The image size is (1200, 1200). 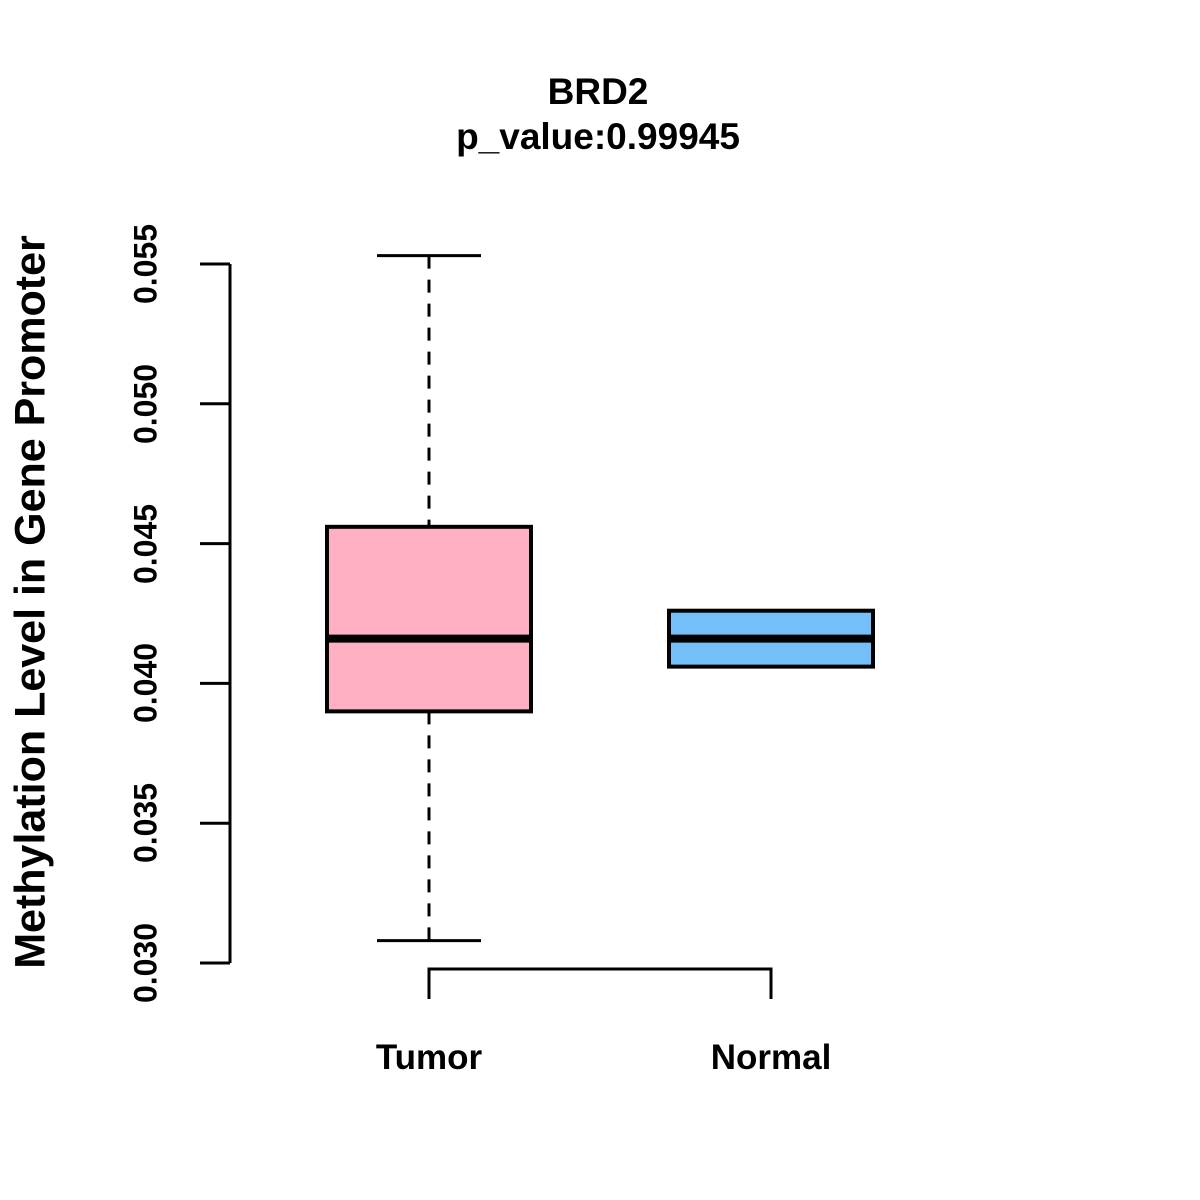 I want to click on x-category-label-normal: Normal, so click(x=771, y=1057).